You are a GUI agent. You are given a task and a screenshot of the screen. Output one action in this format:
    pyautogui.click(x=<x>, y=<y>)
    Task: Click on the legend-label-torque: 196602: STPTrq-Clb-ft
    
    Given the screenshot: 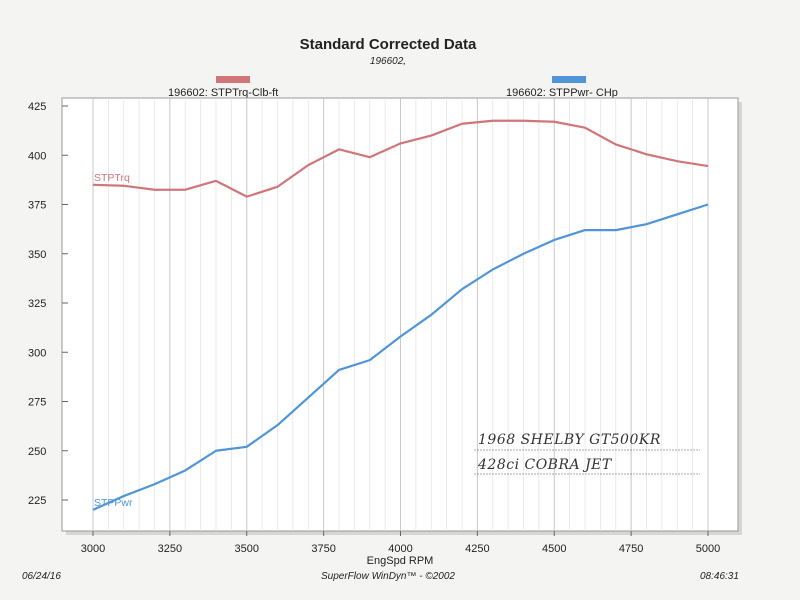 What is the action you would take?
    pyautogui.click(x=223, y=93)
    